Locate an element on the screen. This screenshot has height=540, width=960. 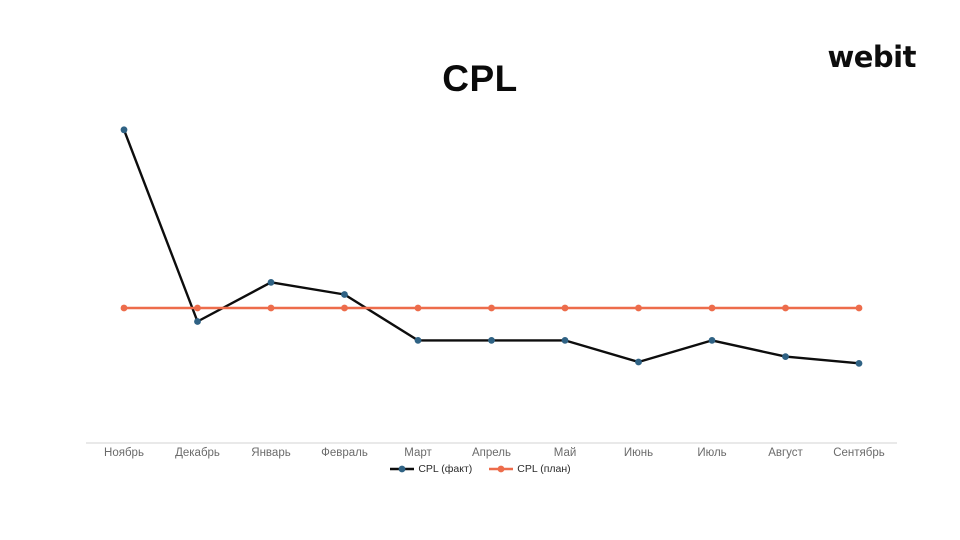
x-axis-label: Май is located at coordinates (565, 453).